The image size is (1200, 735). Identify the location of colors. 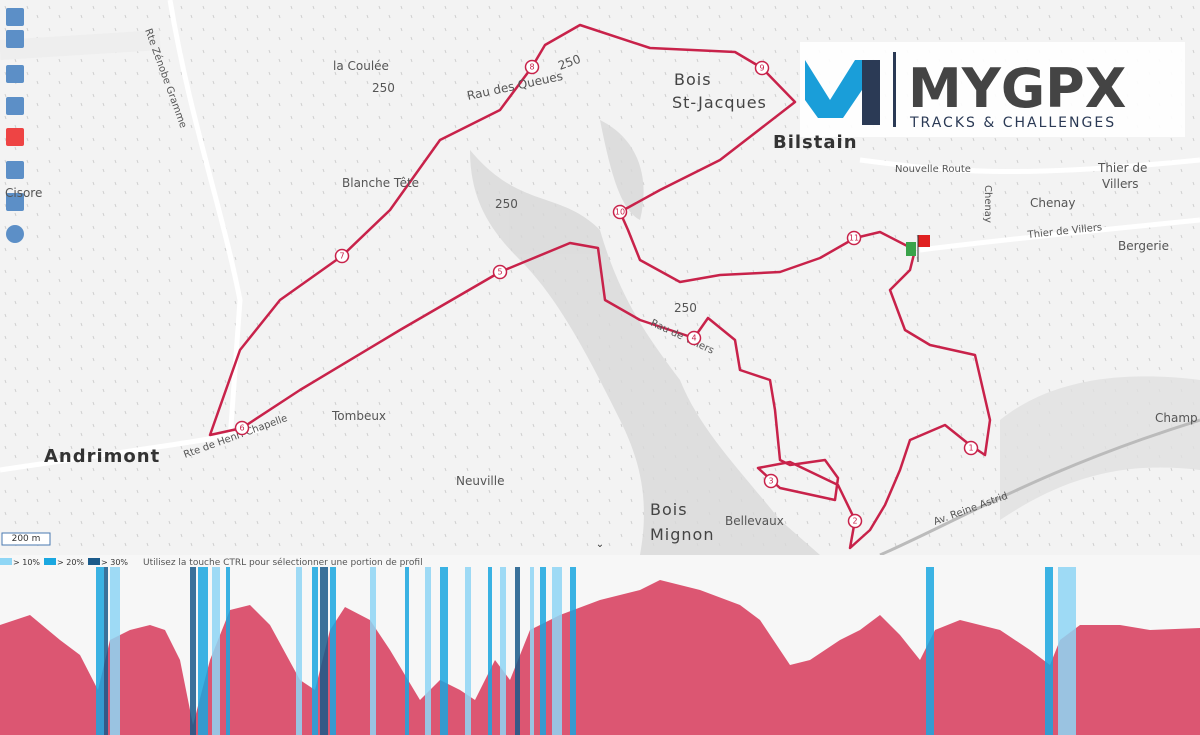
(15, 137).